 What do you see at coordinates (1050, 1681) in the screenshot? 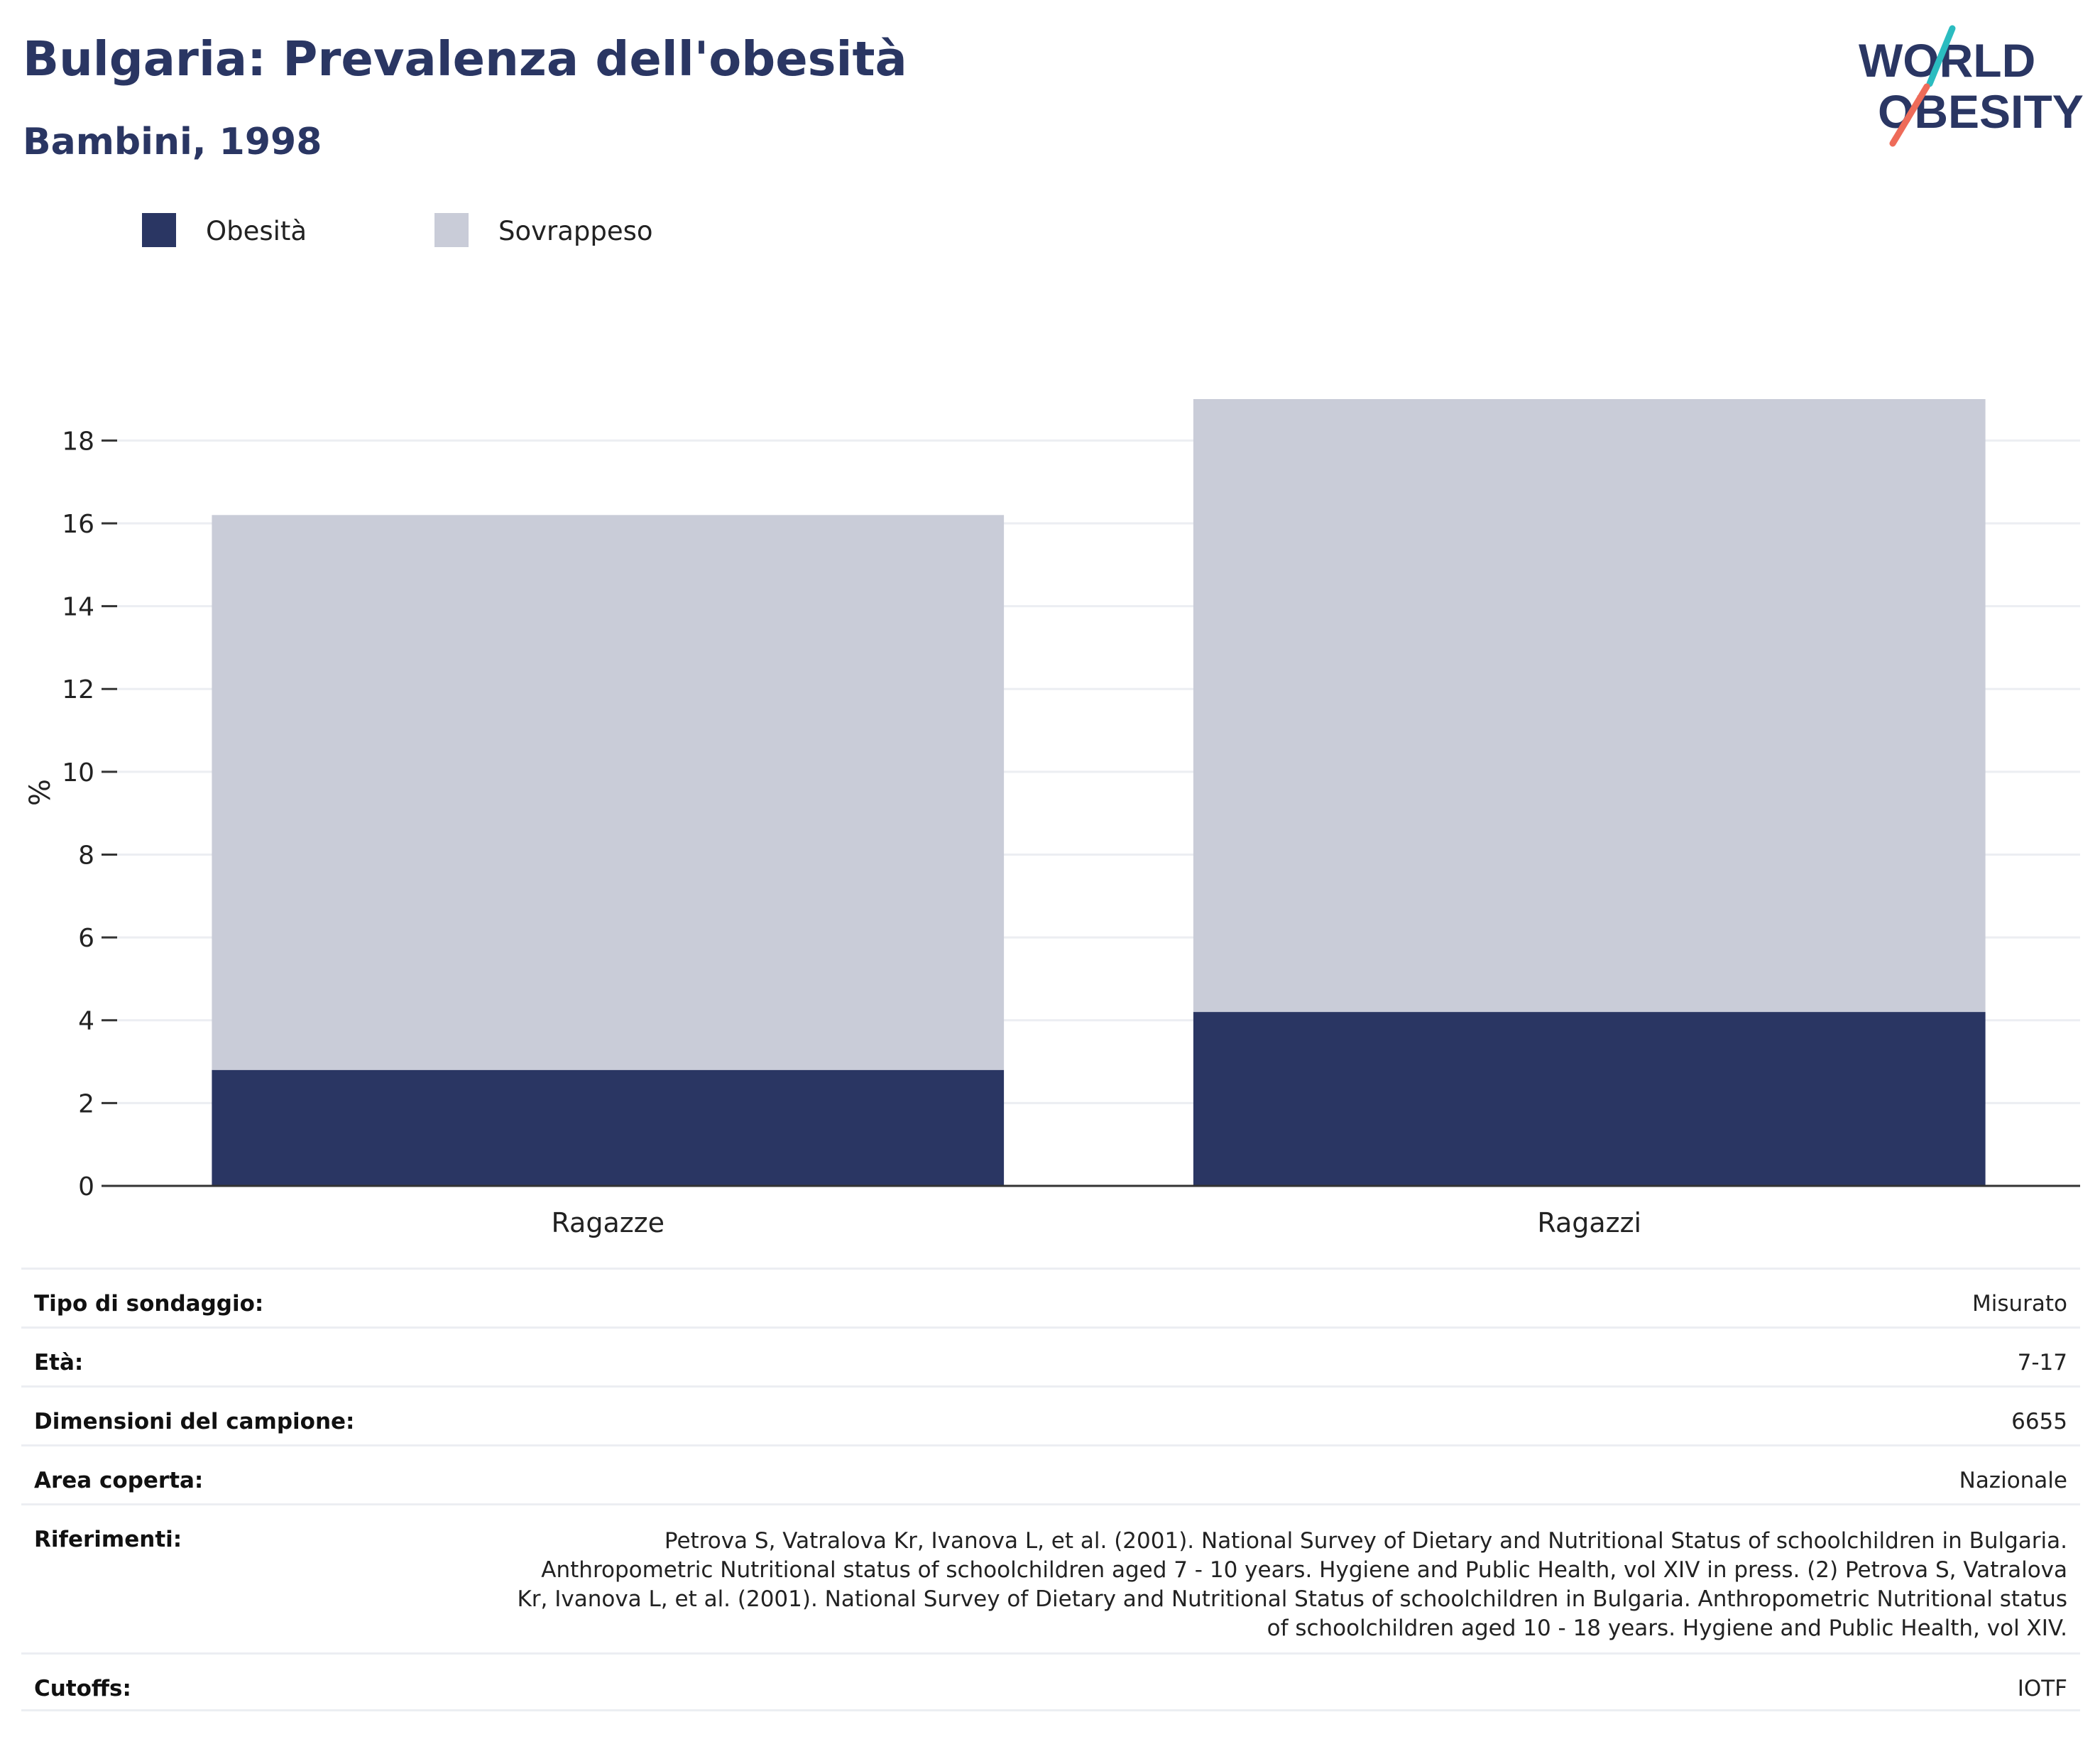
I see `info-row-cutoffs: Cutoffs: IOTF` at bounding box center [1050, 1681].